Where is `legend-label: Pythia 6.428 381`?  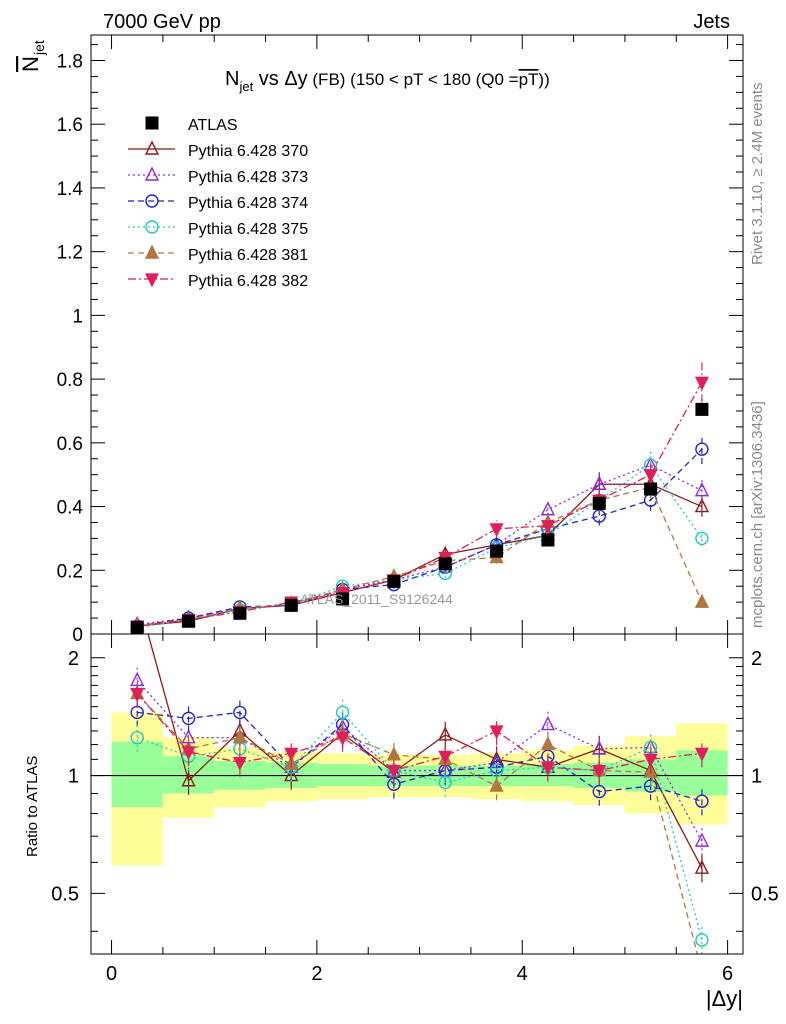
legend-label: Pythia 6.428 381 is located at coordinates (248, 255).